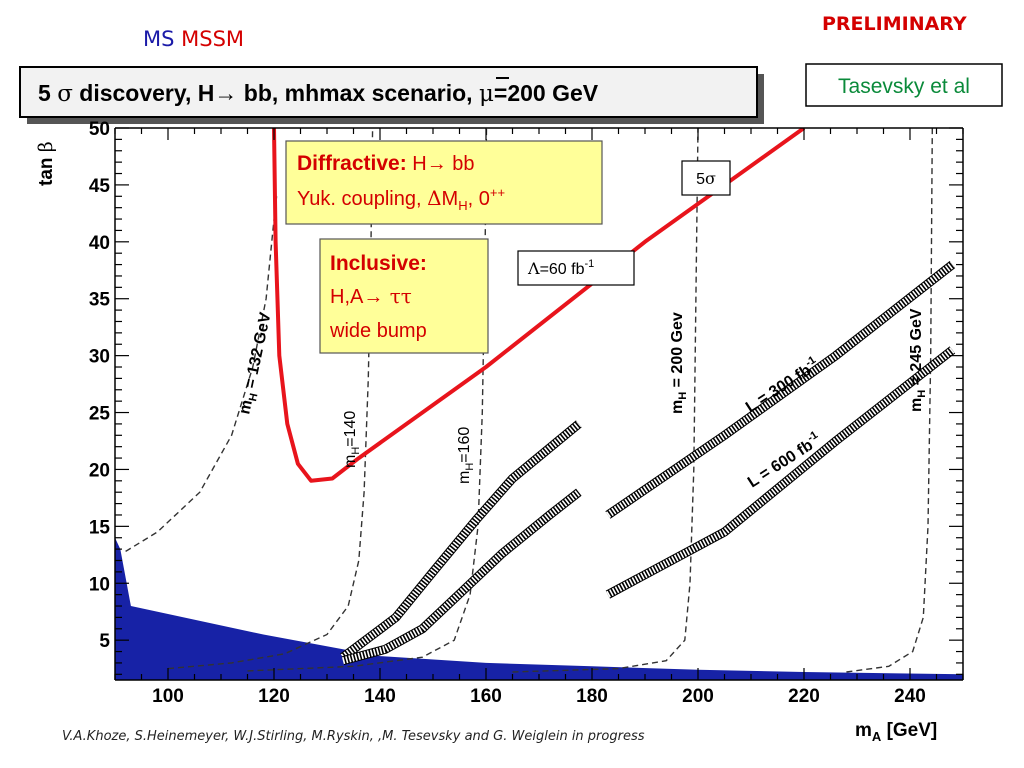 Image resolution: width=1024 pixels, height=768 pixels. I want to click on y-axis-label: tan β, so click(46, 163).